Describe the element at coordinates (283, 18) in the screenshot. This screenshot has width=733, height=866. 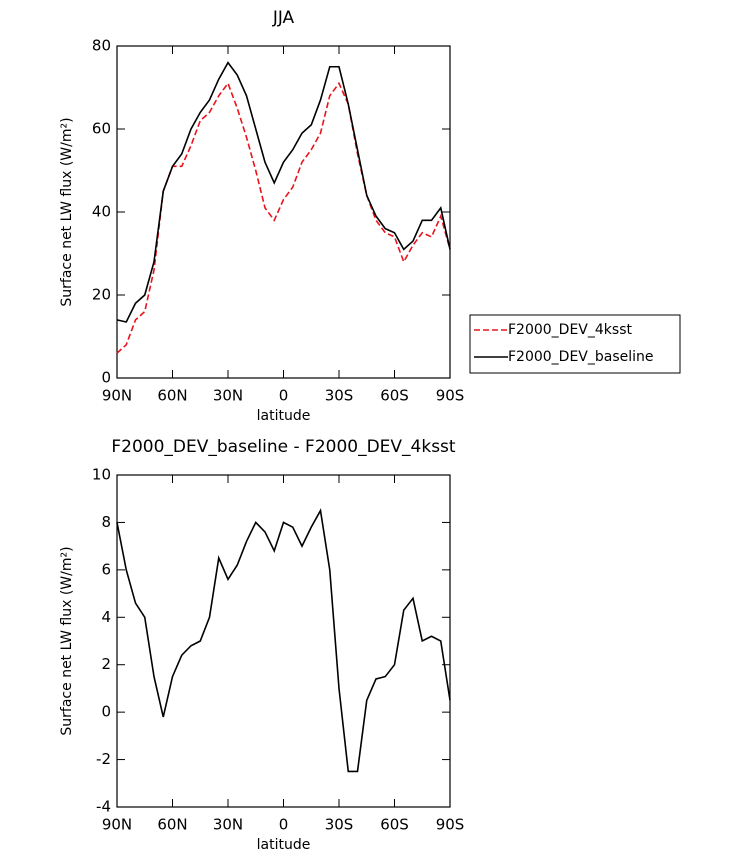
I see `chart-title: JJA` at that location.